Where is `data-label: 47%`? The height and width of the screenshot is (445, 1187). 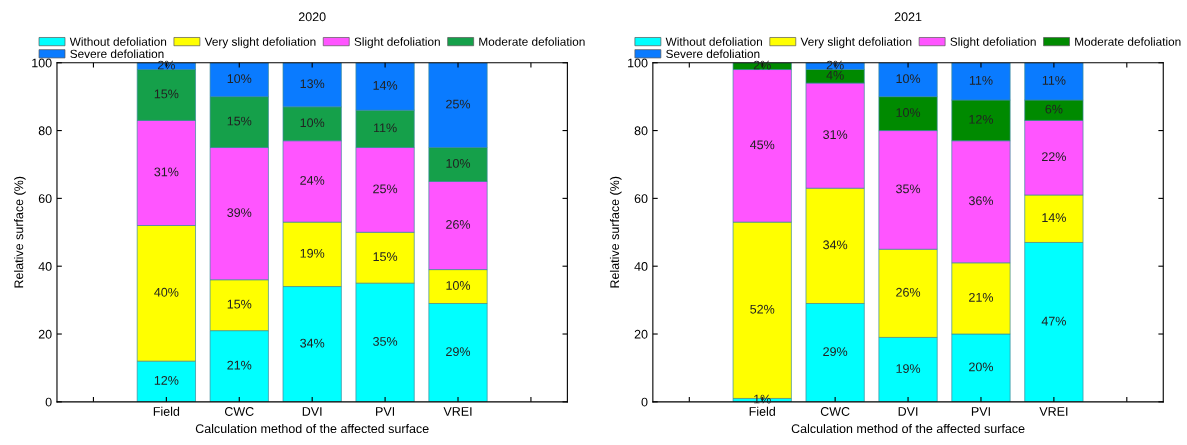 data-label: 47% is located at coordinates (1053, 321).